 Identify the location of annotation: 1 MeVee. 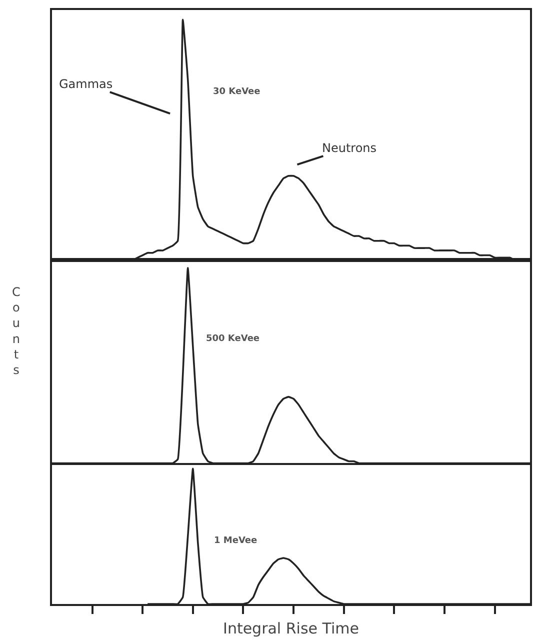
(236, 541).